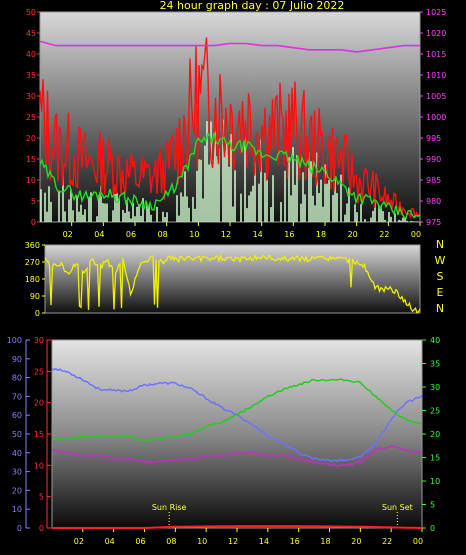 This screenshot has width=466, height=555. What do you see at coordinates (31, 33) in the screenshot?
I see `wind-left-tick-label: 45` at bounding box center [31, 33].